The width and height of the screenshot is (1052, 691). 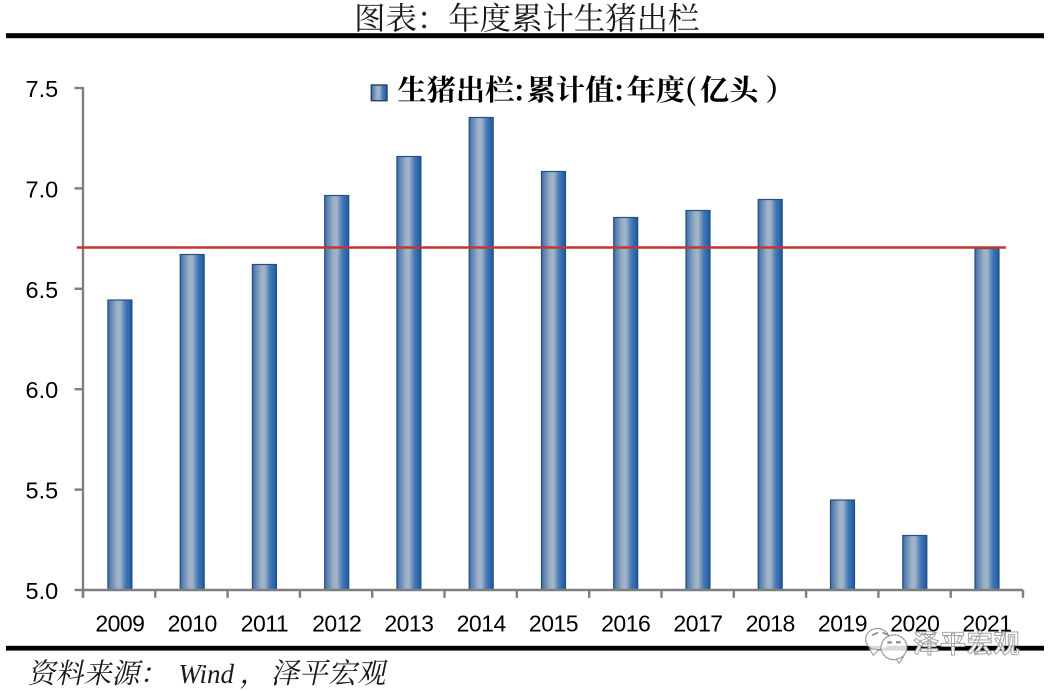 What do you see at coordinates (42, 189) in the screenshot?
I see `svg-text: 7.0` at bounding box center [42, 189].